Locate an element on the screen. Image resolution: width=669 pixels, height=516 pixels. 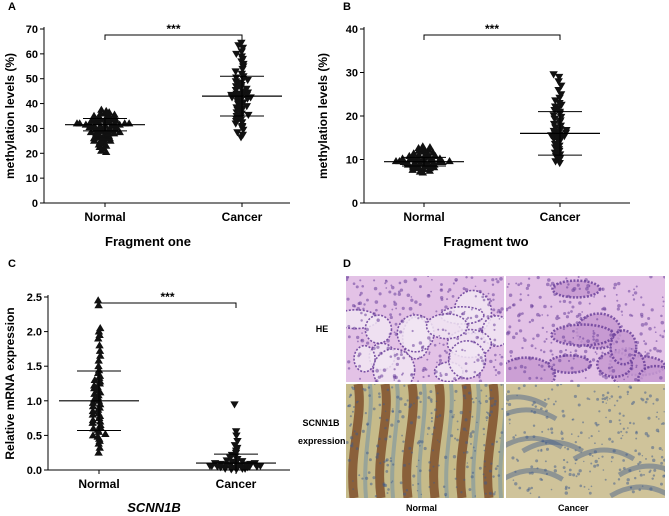
y-tick-label: 60 is located at coordinates (32, 55).